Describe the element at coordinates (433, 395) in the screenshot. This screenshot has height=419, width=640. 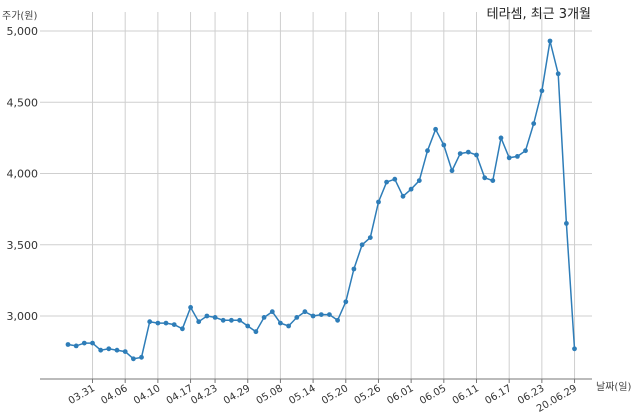
I see `x-tick-label: 06.05` at that location.